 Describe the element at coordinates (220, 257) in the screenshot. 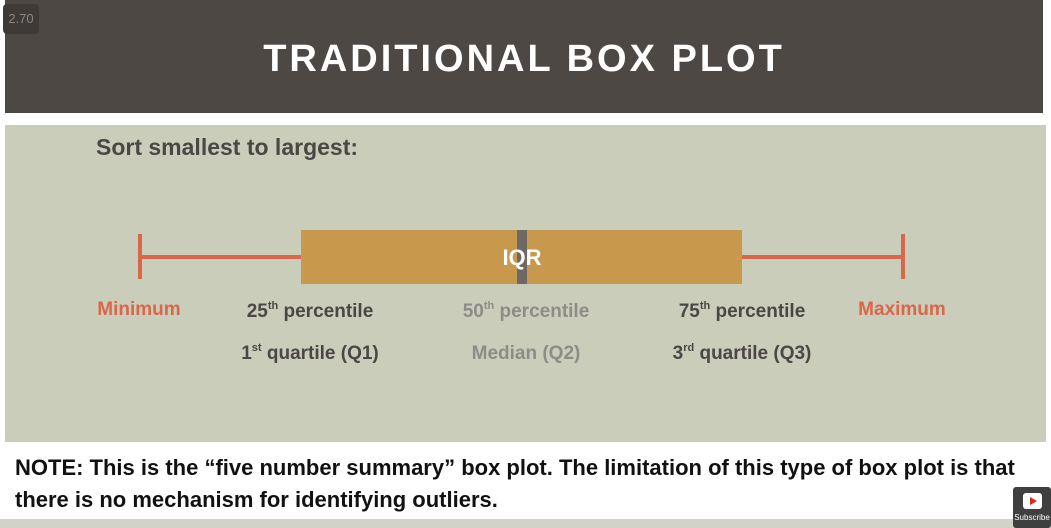

I see `left-whisker-line` at that location.